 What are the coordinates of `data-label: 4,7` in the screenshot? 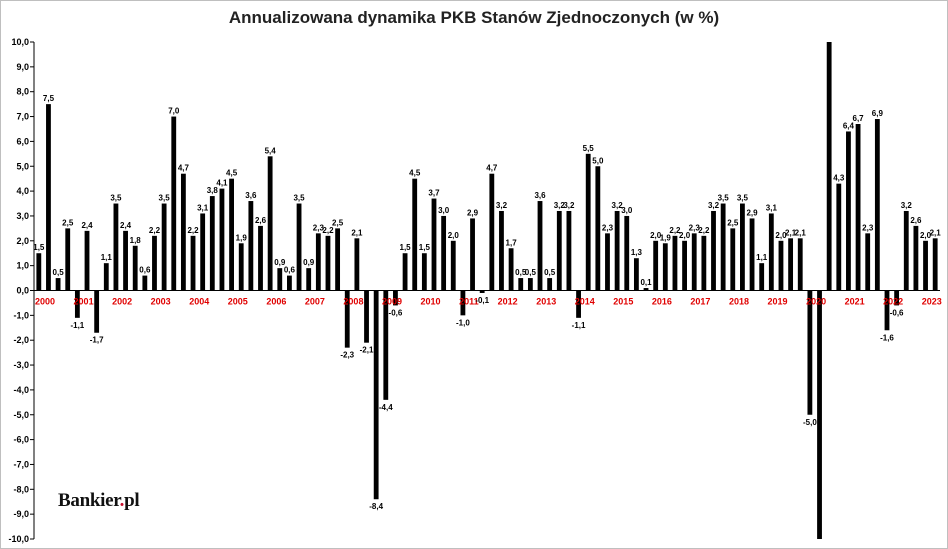 It's located at (184, 168).